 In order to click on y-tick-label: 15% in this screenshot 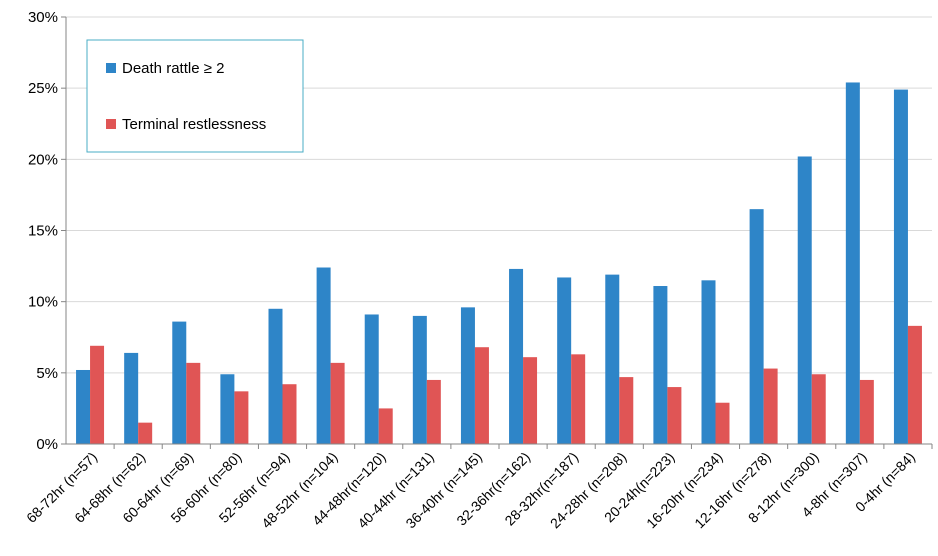, I will do `click(43, 231)`.